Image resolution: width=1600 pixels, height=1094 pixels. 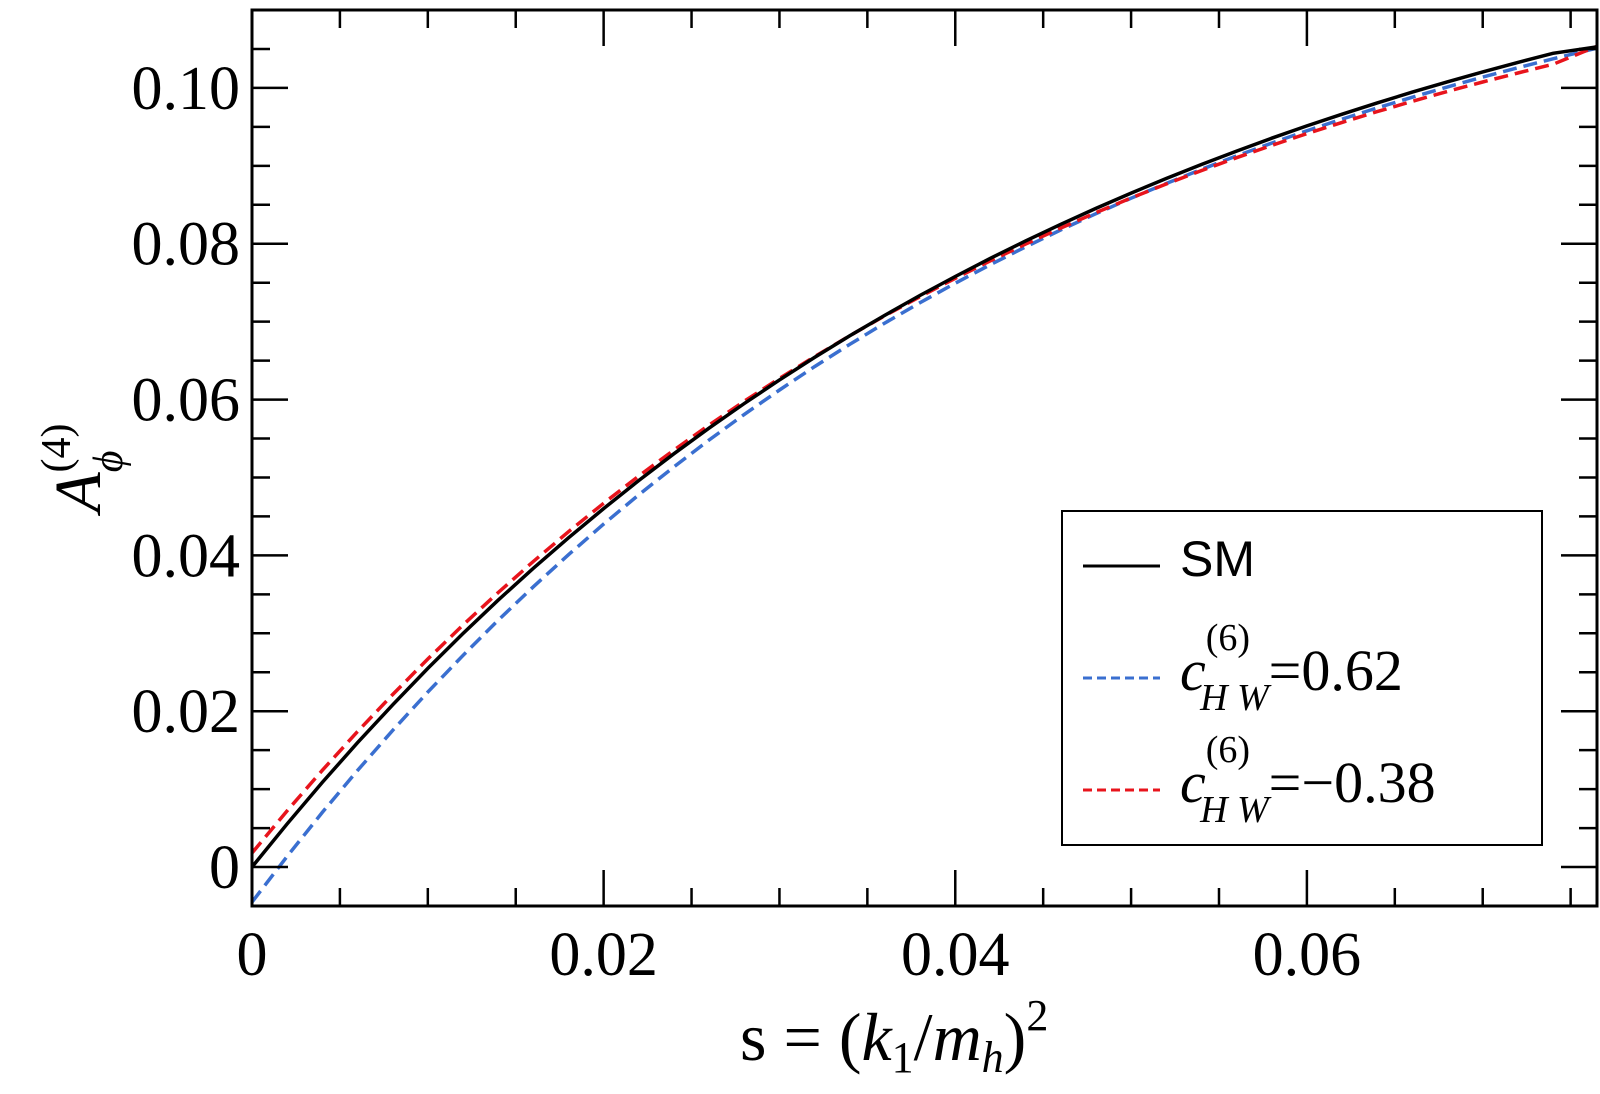 What do you see at coordinates (83, 469) in the screenshot?
I see `y-axis-title: Aϕ(4)` at bounding box center [83, 469].